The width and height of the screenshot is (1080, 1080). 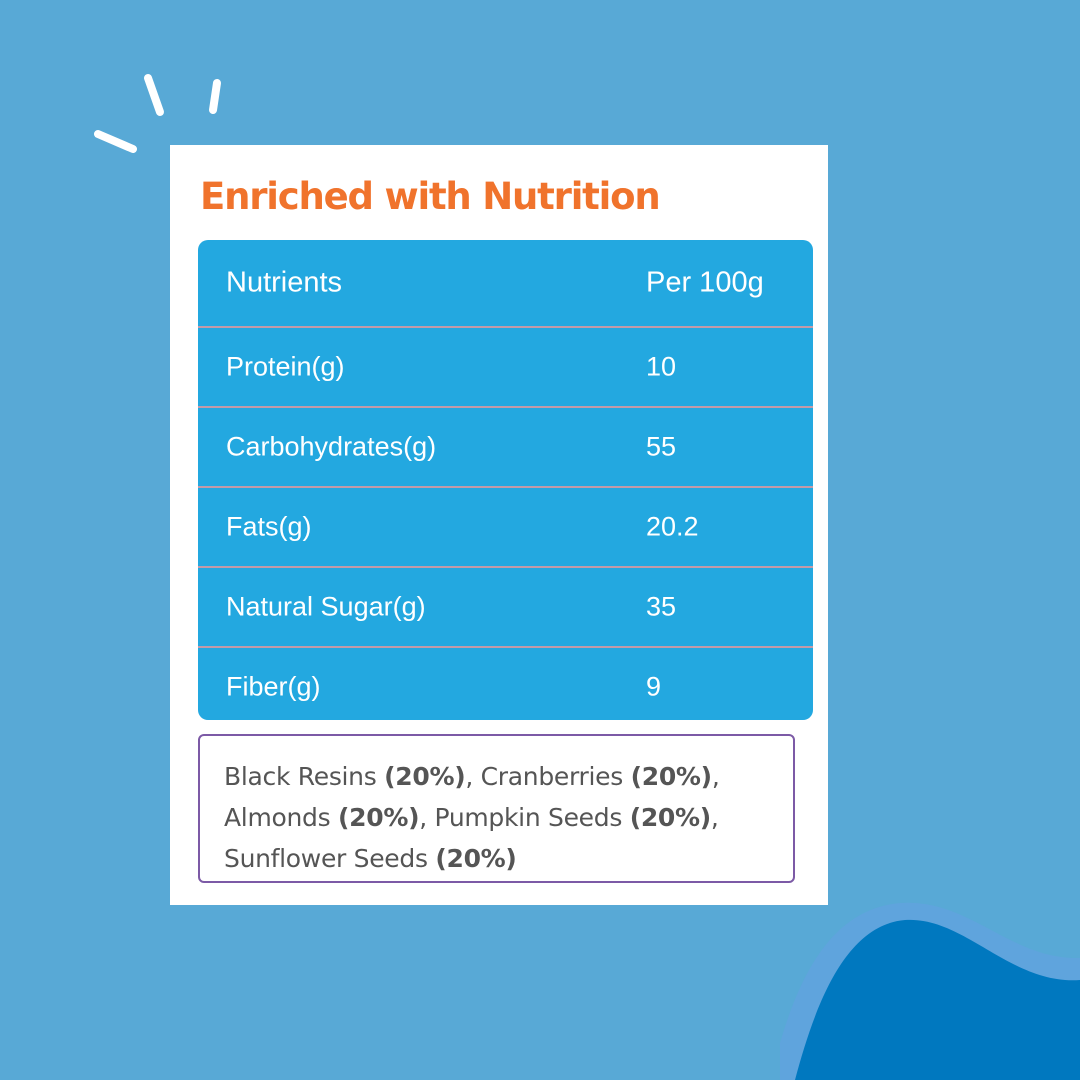 What do you see at coordinates (505, 684) in the screenshot?
I see `table-row: Fiber(g) 9` at bounding box center [505, 684].